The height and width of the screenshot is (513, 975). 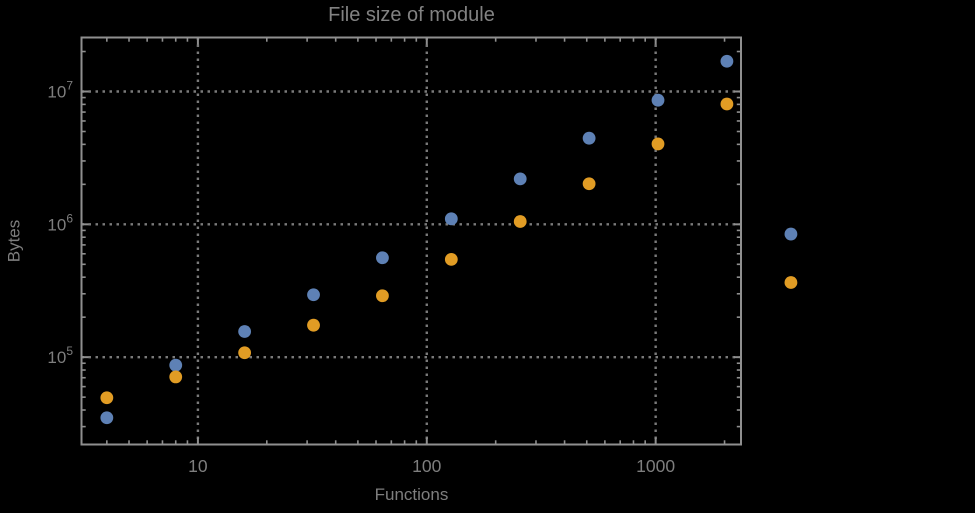 What do you see at coordinates (313, 325) in the screenshot?
I see `data-point-series-2-orange-x32` at bounding box center [313, 325].